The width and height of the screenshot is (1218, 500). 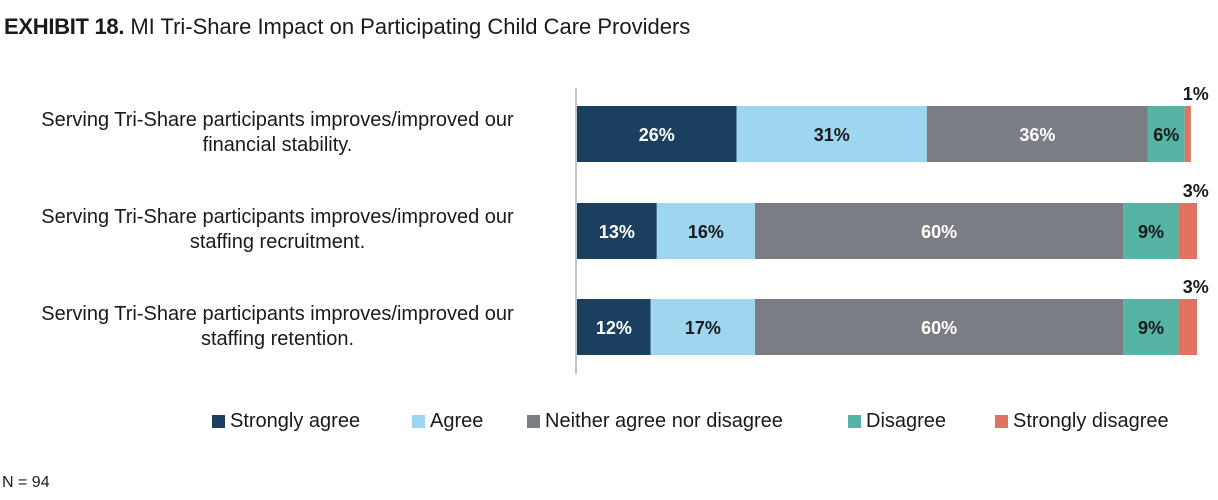 I want to click on data-label-r3-s4: 9%, so click(x=1151, y=328).